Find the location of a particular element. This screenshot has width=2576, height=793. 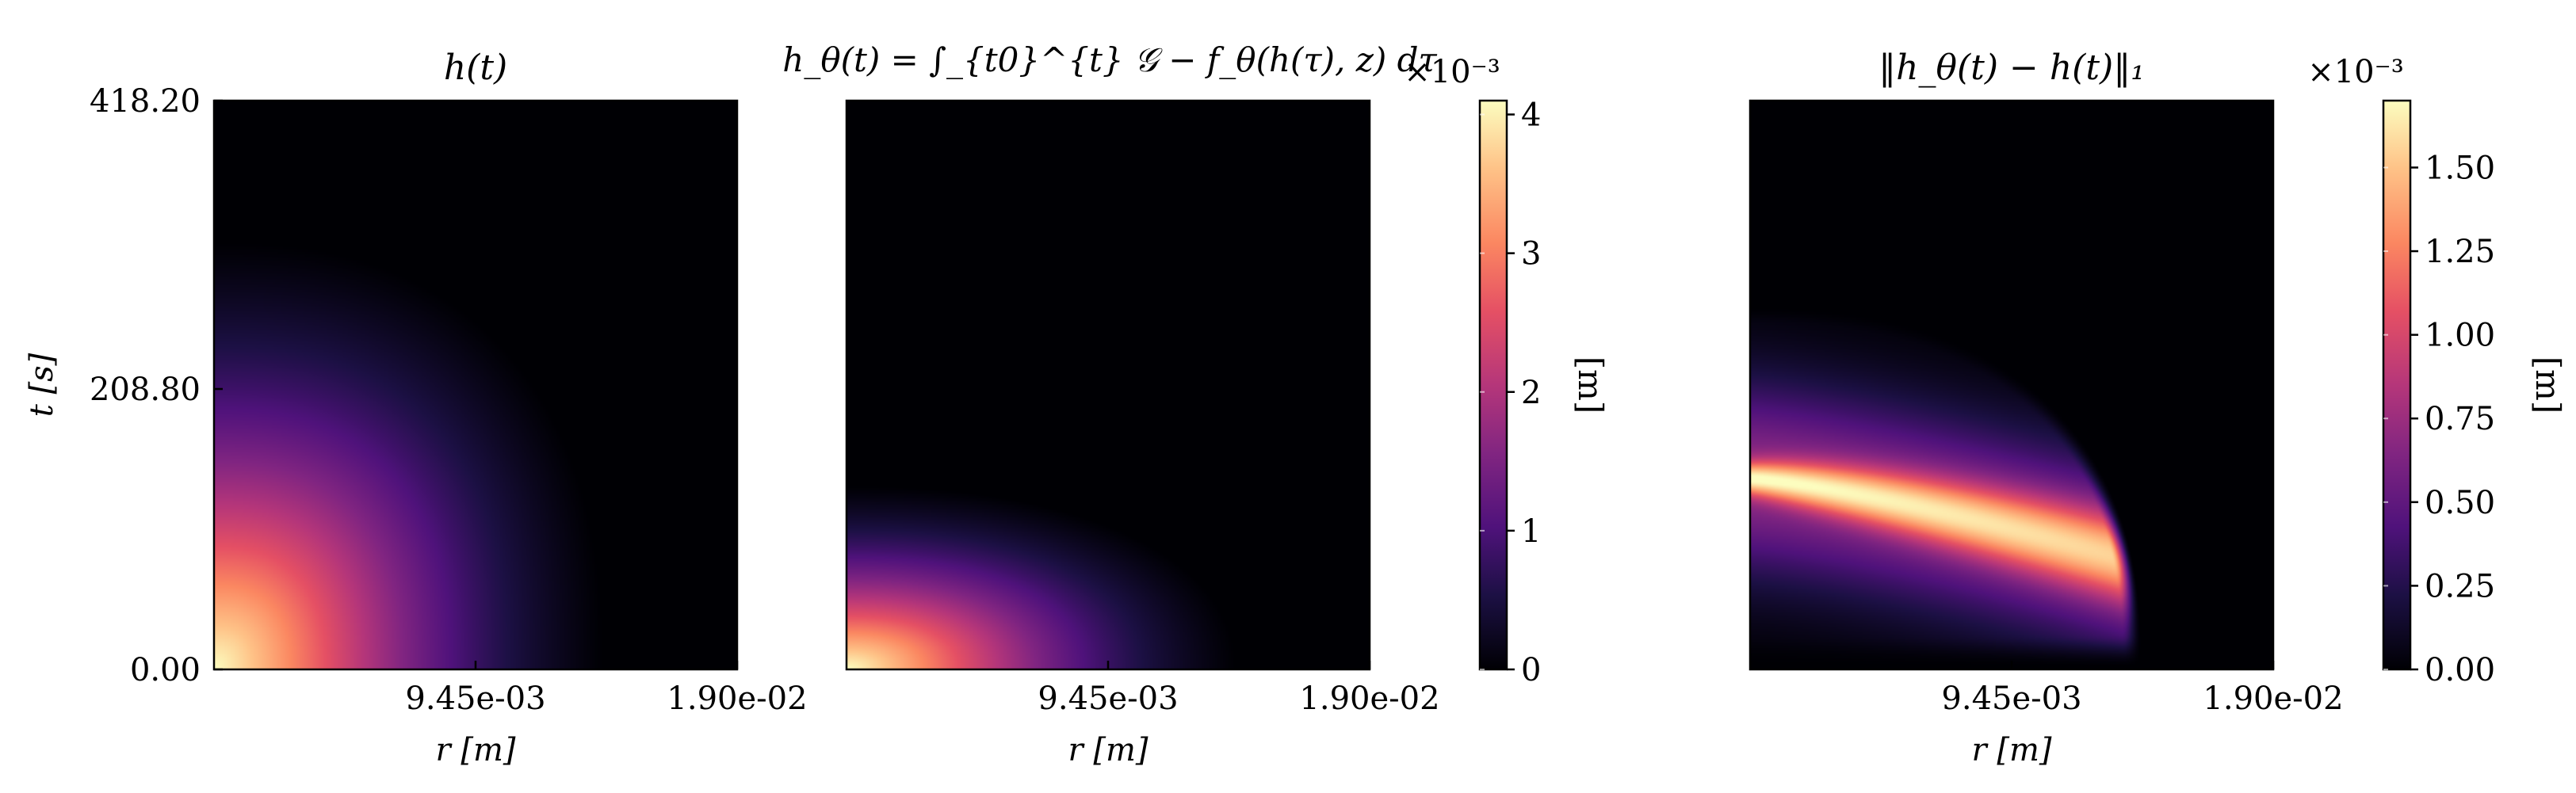

colorbar-2: 0.00 0.25 0.50 0.75 1.00 1.25 1.50 ×10⁻³ [m] is located at coordinates (2437, 371).